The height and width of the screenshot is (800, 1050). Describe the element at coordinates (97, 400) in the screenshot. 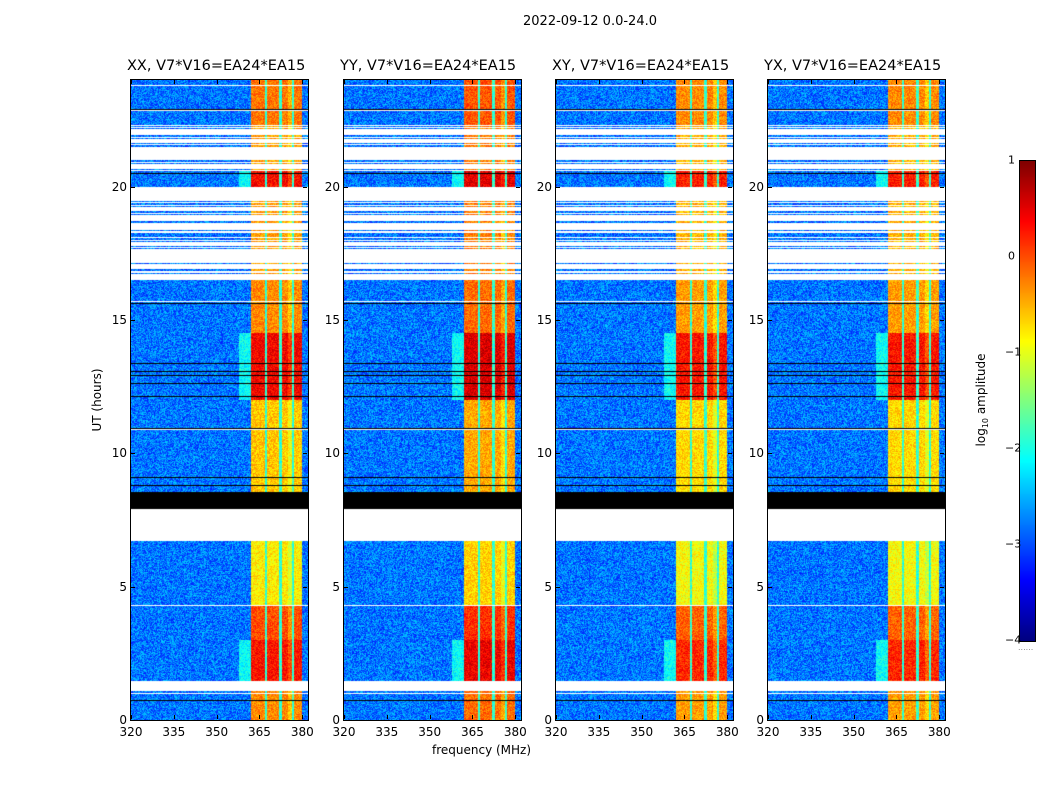

I see `y-axis-label: UT (hours)` at that location.